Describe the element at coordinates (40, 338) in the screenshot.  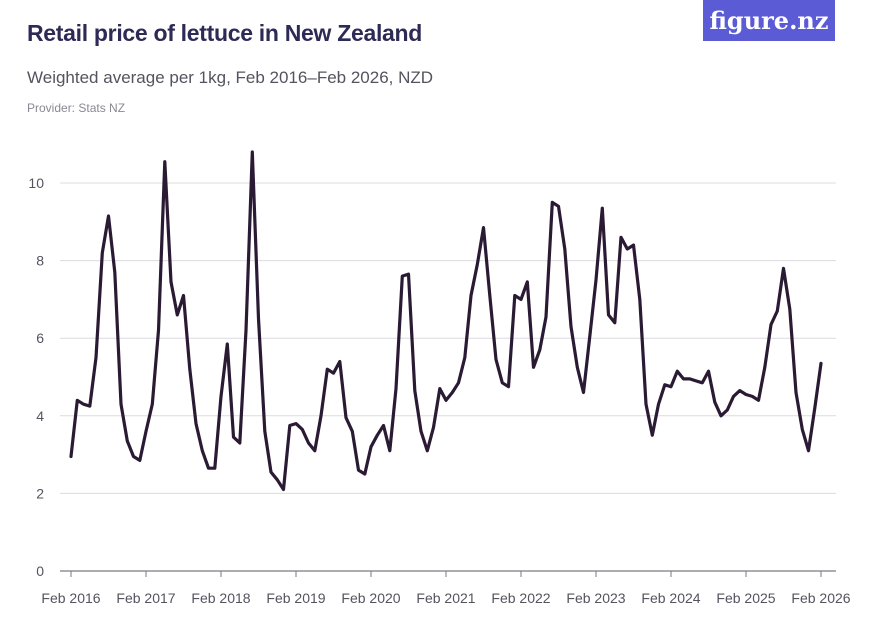
I see `y-tick-label: 6` at that location.